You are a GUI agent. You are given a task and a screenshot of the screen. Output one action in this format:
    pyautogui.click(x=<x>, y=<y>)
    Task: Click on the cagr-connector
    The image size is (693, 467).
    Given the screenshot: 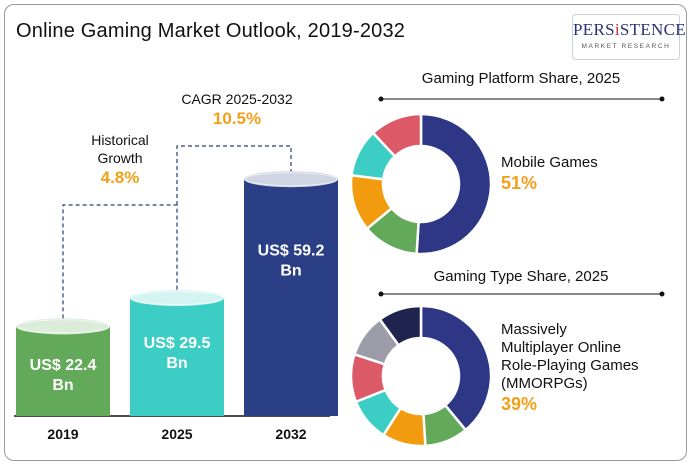 What is the action you would take?
    pyautogui.click(x=234, y=175)
    